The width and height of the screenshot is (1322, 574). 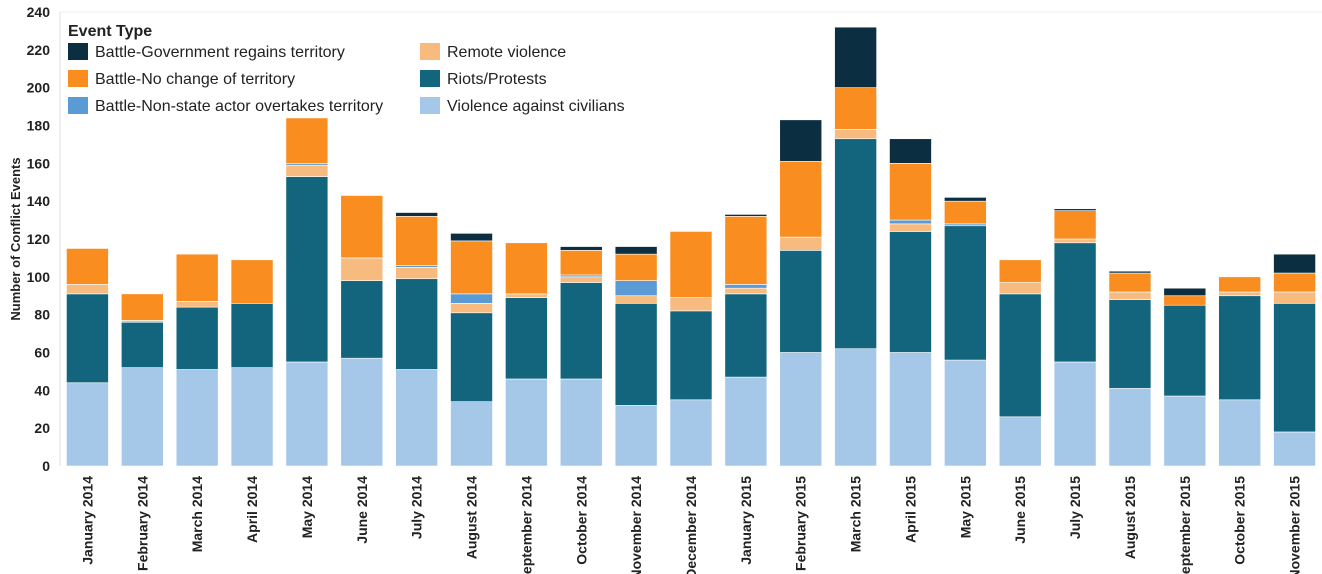 I want to click on x-tick-label: July 2015, so click(x=1075, y=507).